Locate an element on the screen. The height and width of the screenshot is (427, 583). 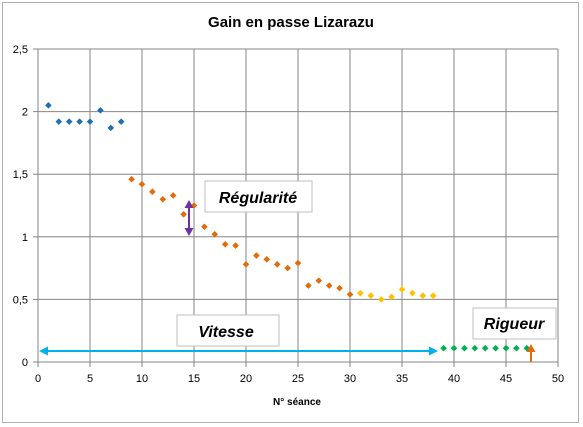
x-tick-label: 25 is located at coordinates (298, 379).